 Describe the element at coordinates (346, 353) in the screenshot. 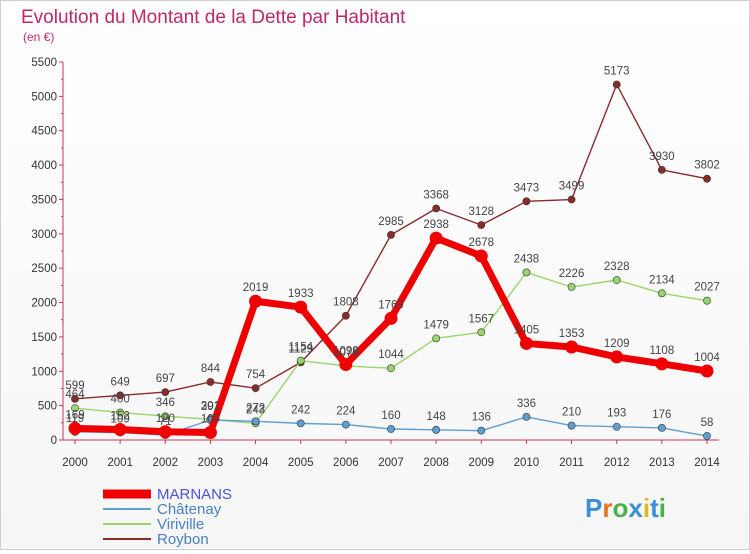

I see `data-label: 1078` at that location.